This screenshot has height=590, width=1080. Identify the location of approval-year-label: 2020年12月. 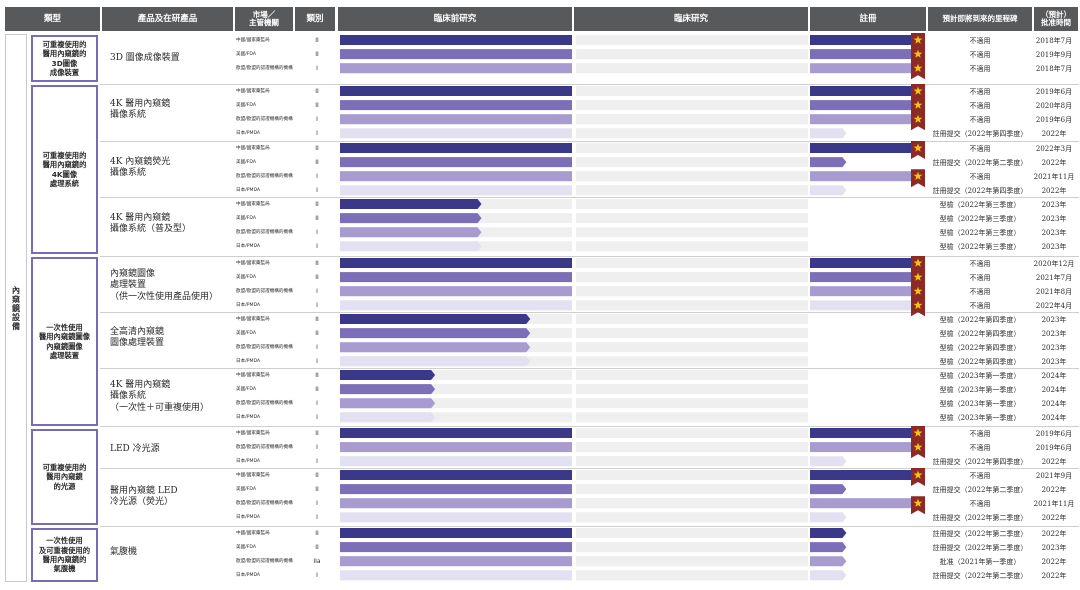
(1054, 264).